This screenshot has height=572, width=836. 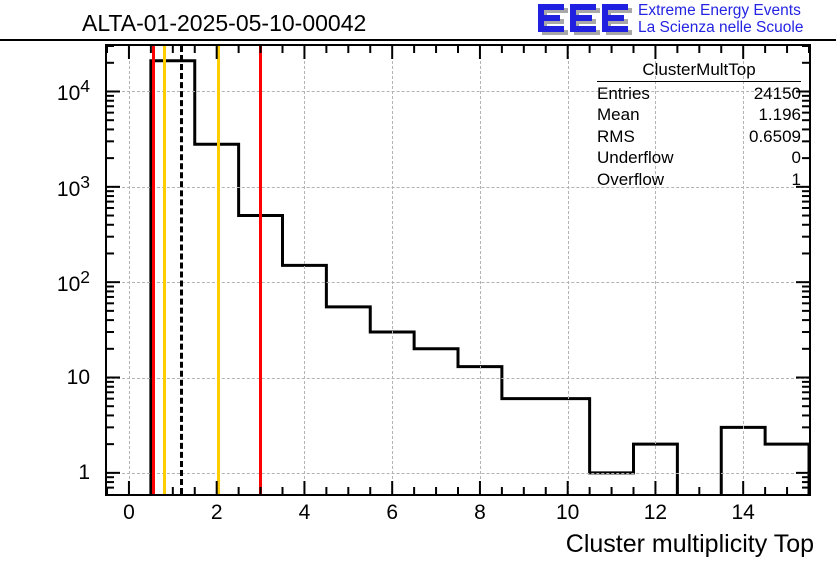 What do you see at coordinates (49, 286) in the screenshot?
I see `y-axis-labels: 1 10 10² 10³ 10⁴` at bounding box center [49, 286].